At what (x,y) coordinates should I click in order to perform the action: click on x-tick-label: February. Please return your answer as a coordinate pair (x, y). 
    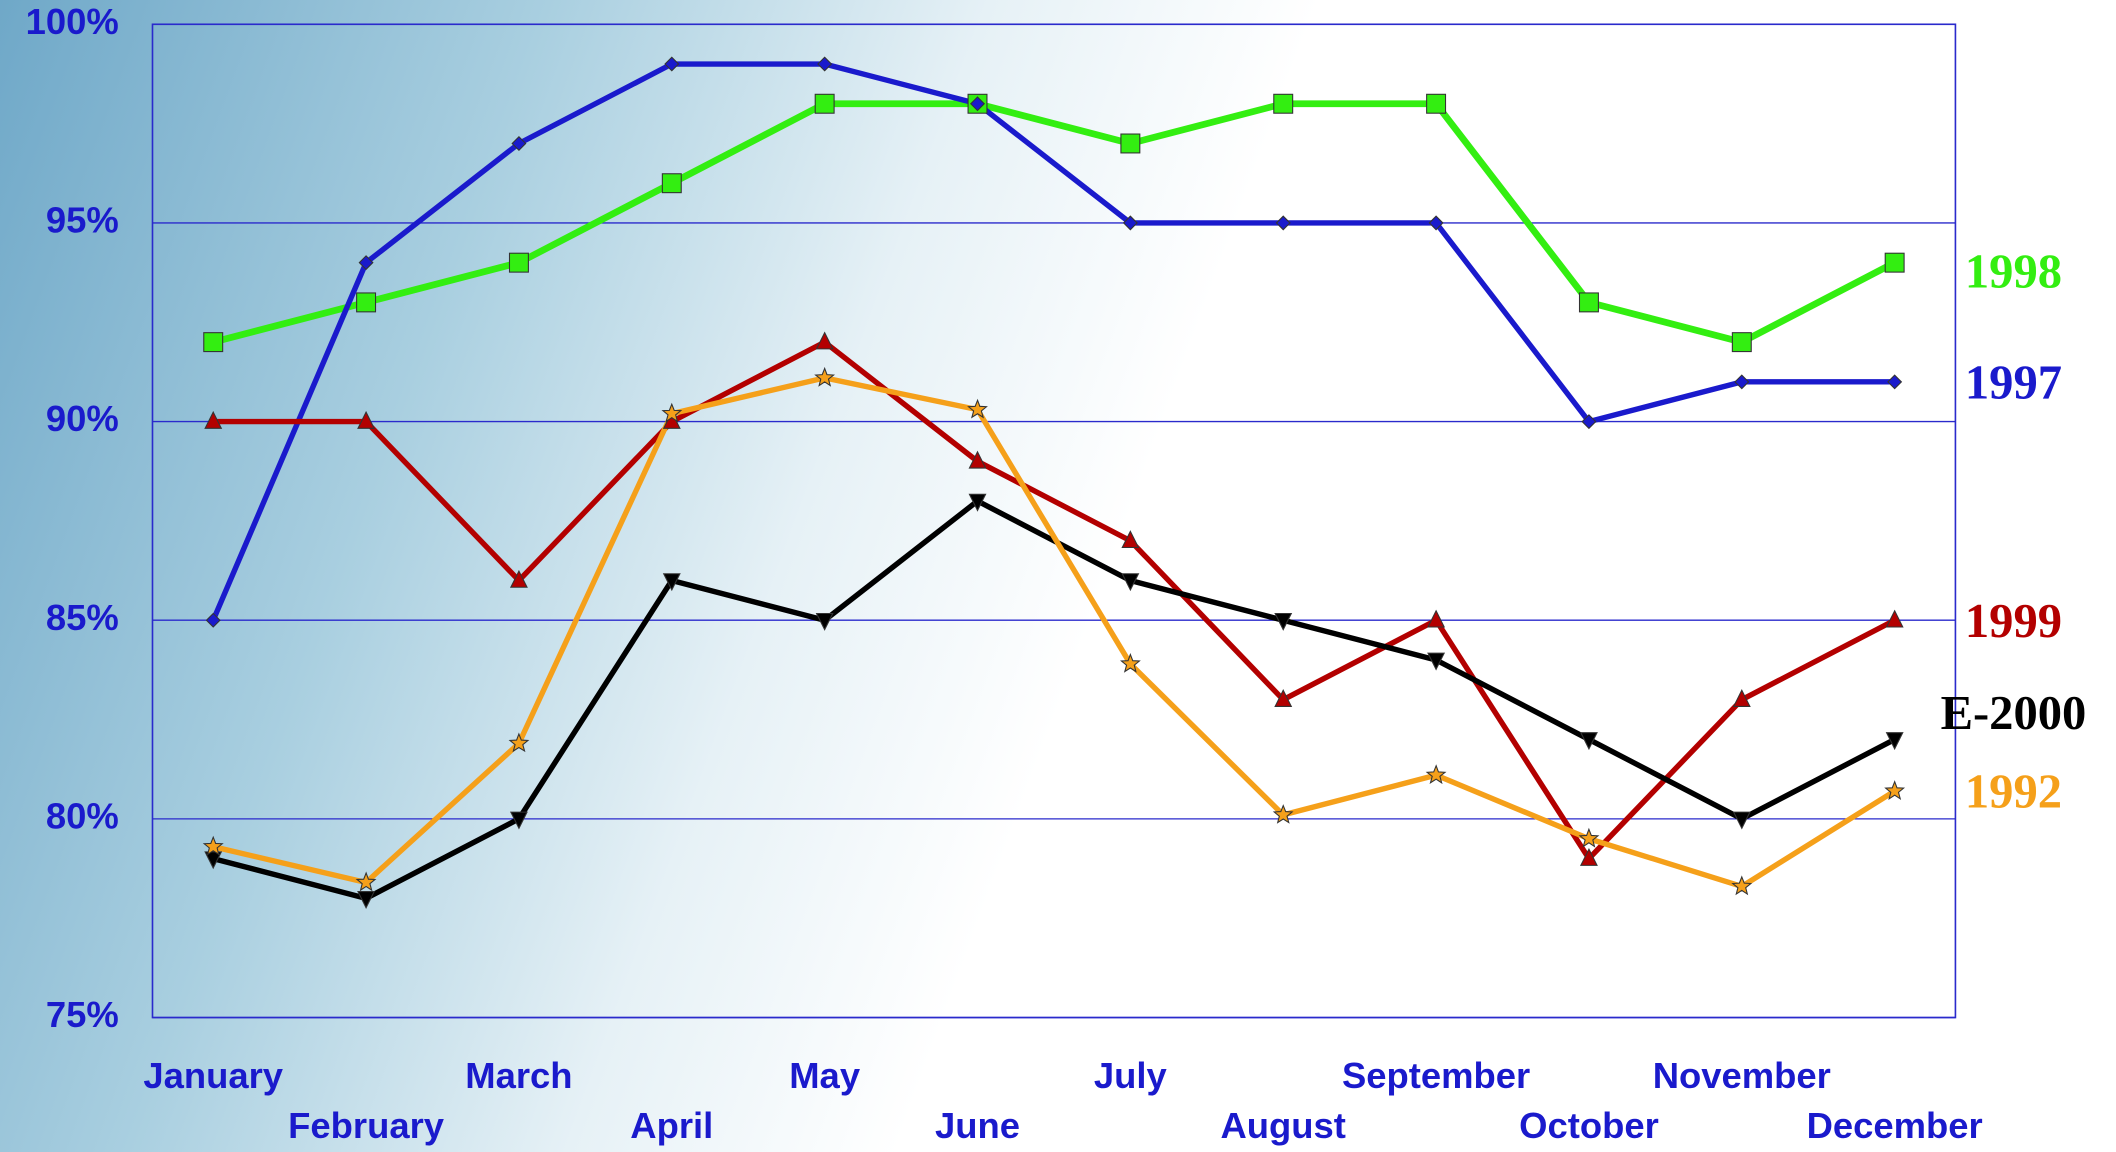
    Looking at the image, I should click on (366, 1125).